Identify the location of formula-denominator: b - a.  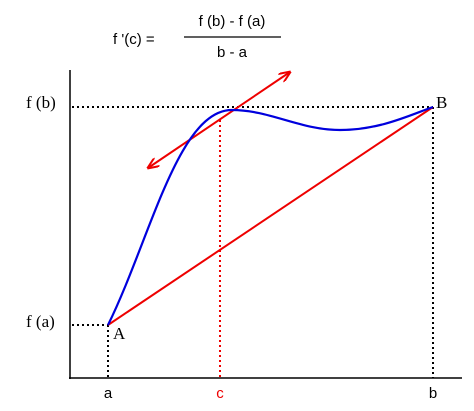
(232, 52).